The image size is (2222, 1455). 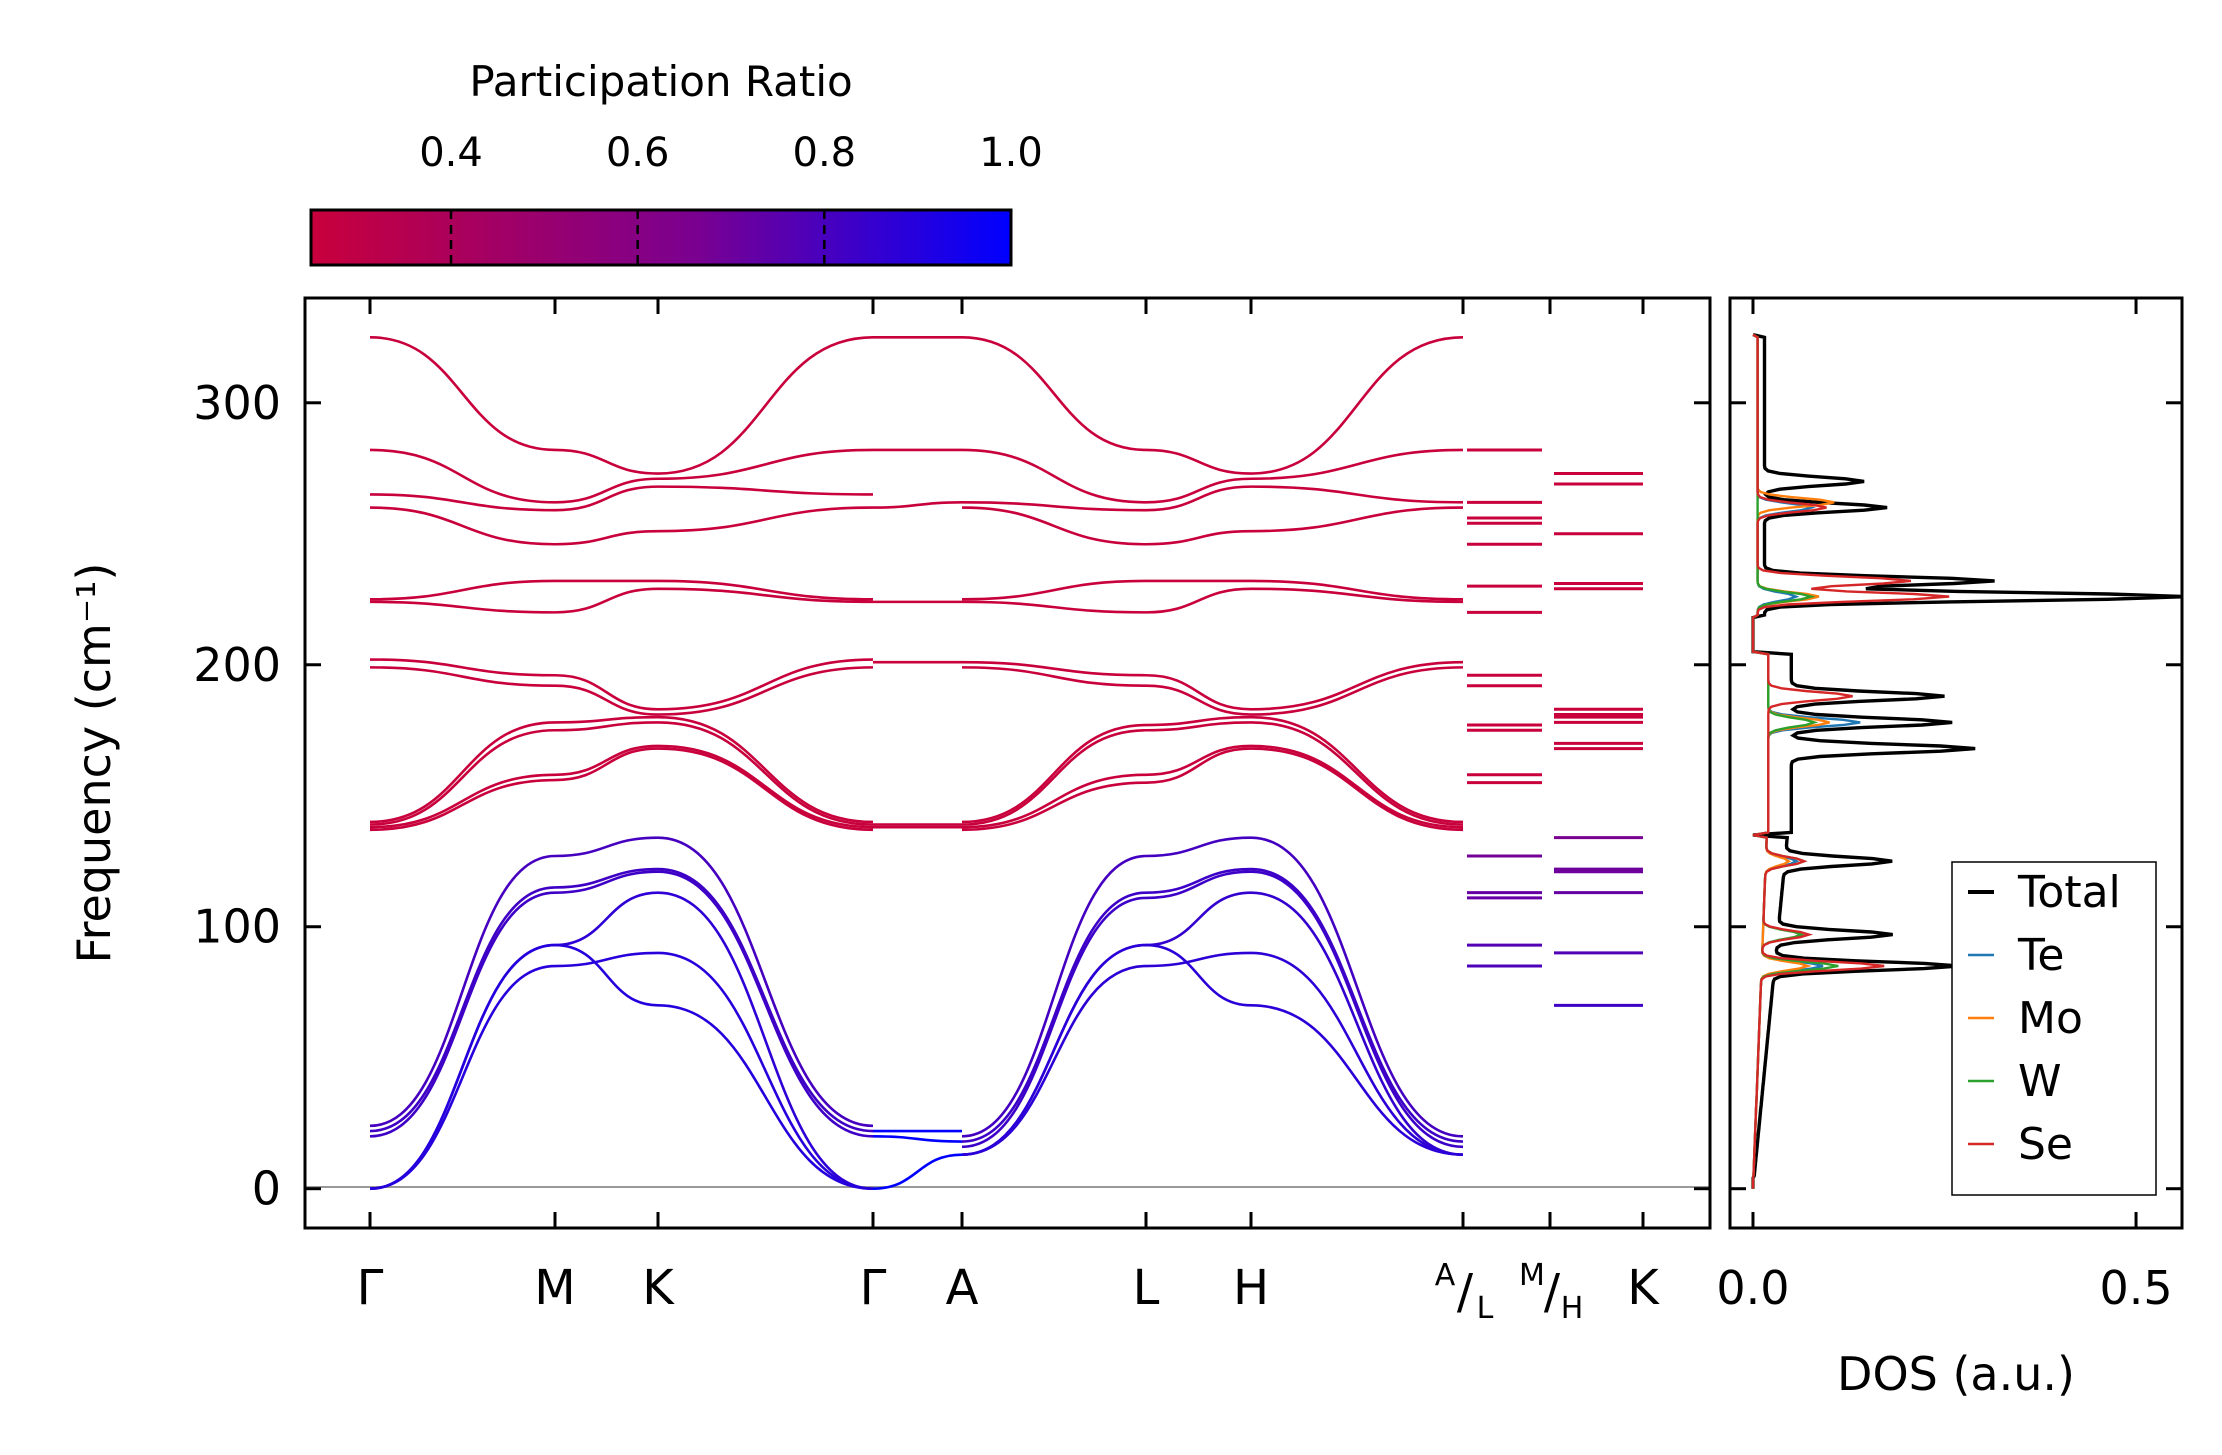 What do you see at coordinates (962, 1288) in the screenshot?
I see `k-label: A` at bounding box center [962, 1288].